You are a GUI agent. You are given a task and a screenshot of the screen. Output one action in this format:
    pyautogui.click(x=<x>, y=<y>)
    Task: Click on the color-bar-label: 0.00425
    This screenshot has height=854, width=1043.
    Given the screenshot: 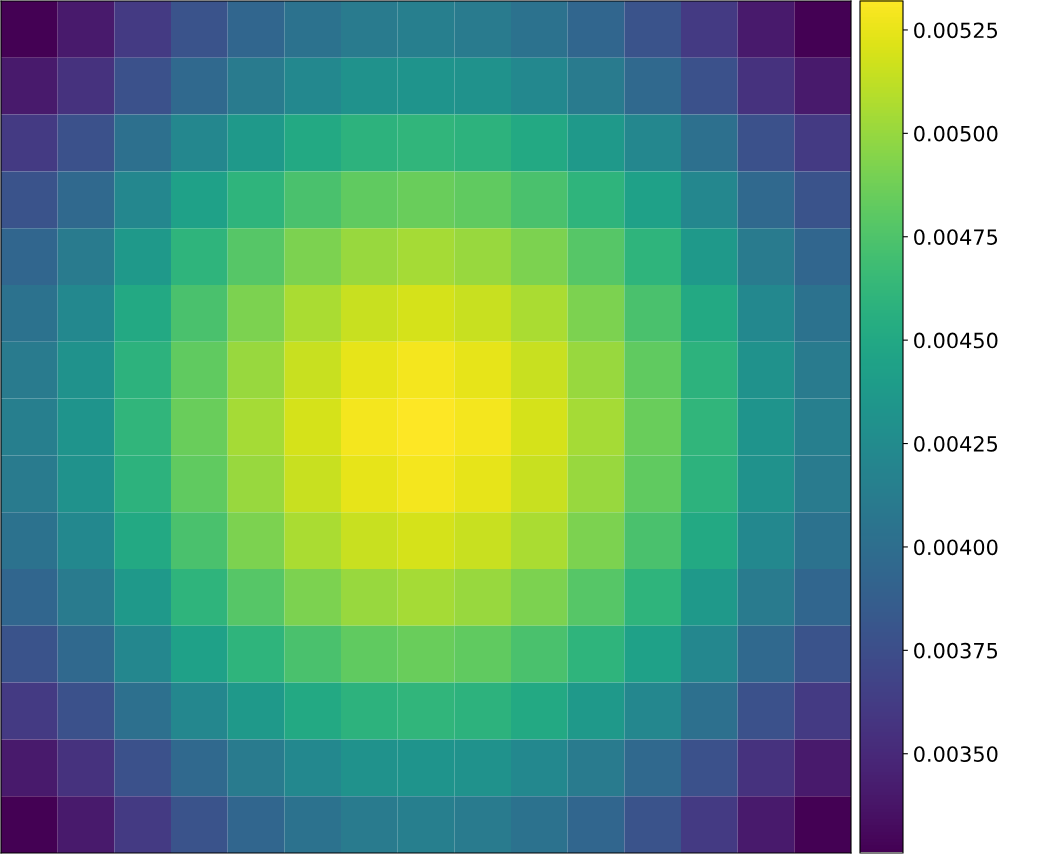 What is the action you would take?
    pyautogui.click(x=956, y=444)
    